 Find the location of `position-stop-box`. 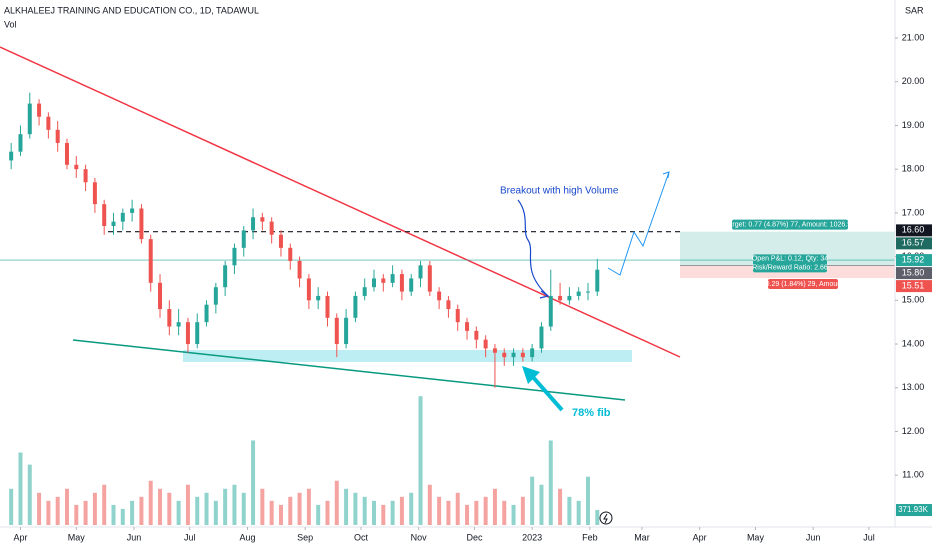

position-stop-box is located at coordinates (803, 284).